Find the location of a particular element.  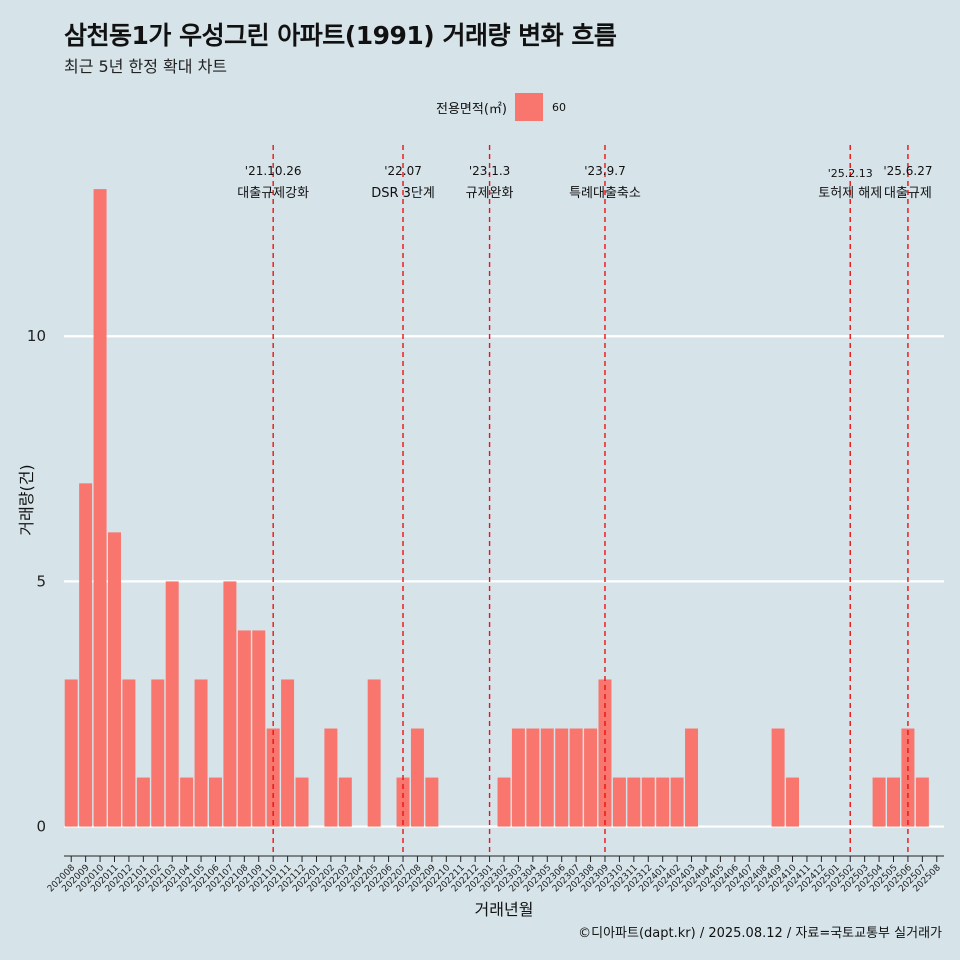

y-tick-label: 0 is located at coordinates (41, 827).